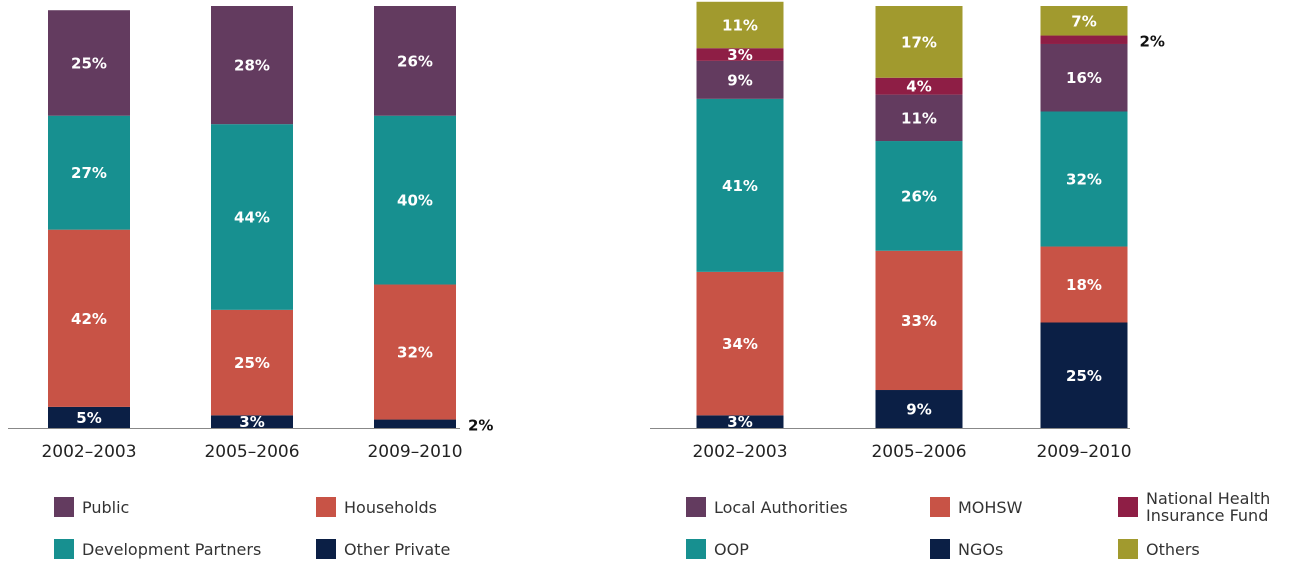  I want to click on data-label: 28%, so click(252, 66).